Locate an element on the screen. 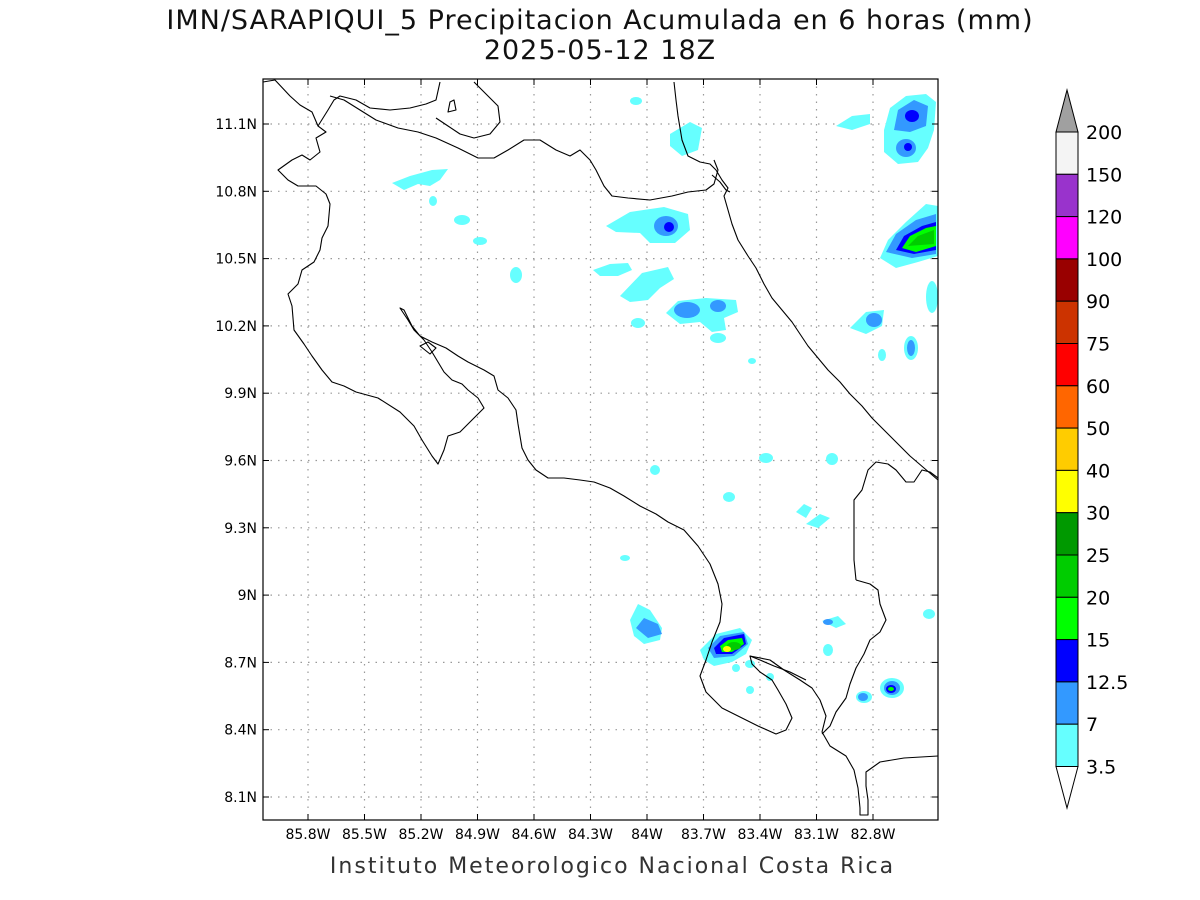 The width and height of the screenshot is (1200, 900). colorbar-label: 40 is located at coordinates (1098, 471).